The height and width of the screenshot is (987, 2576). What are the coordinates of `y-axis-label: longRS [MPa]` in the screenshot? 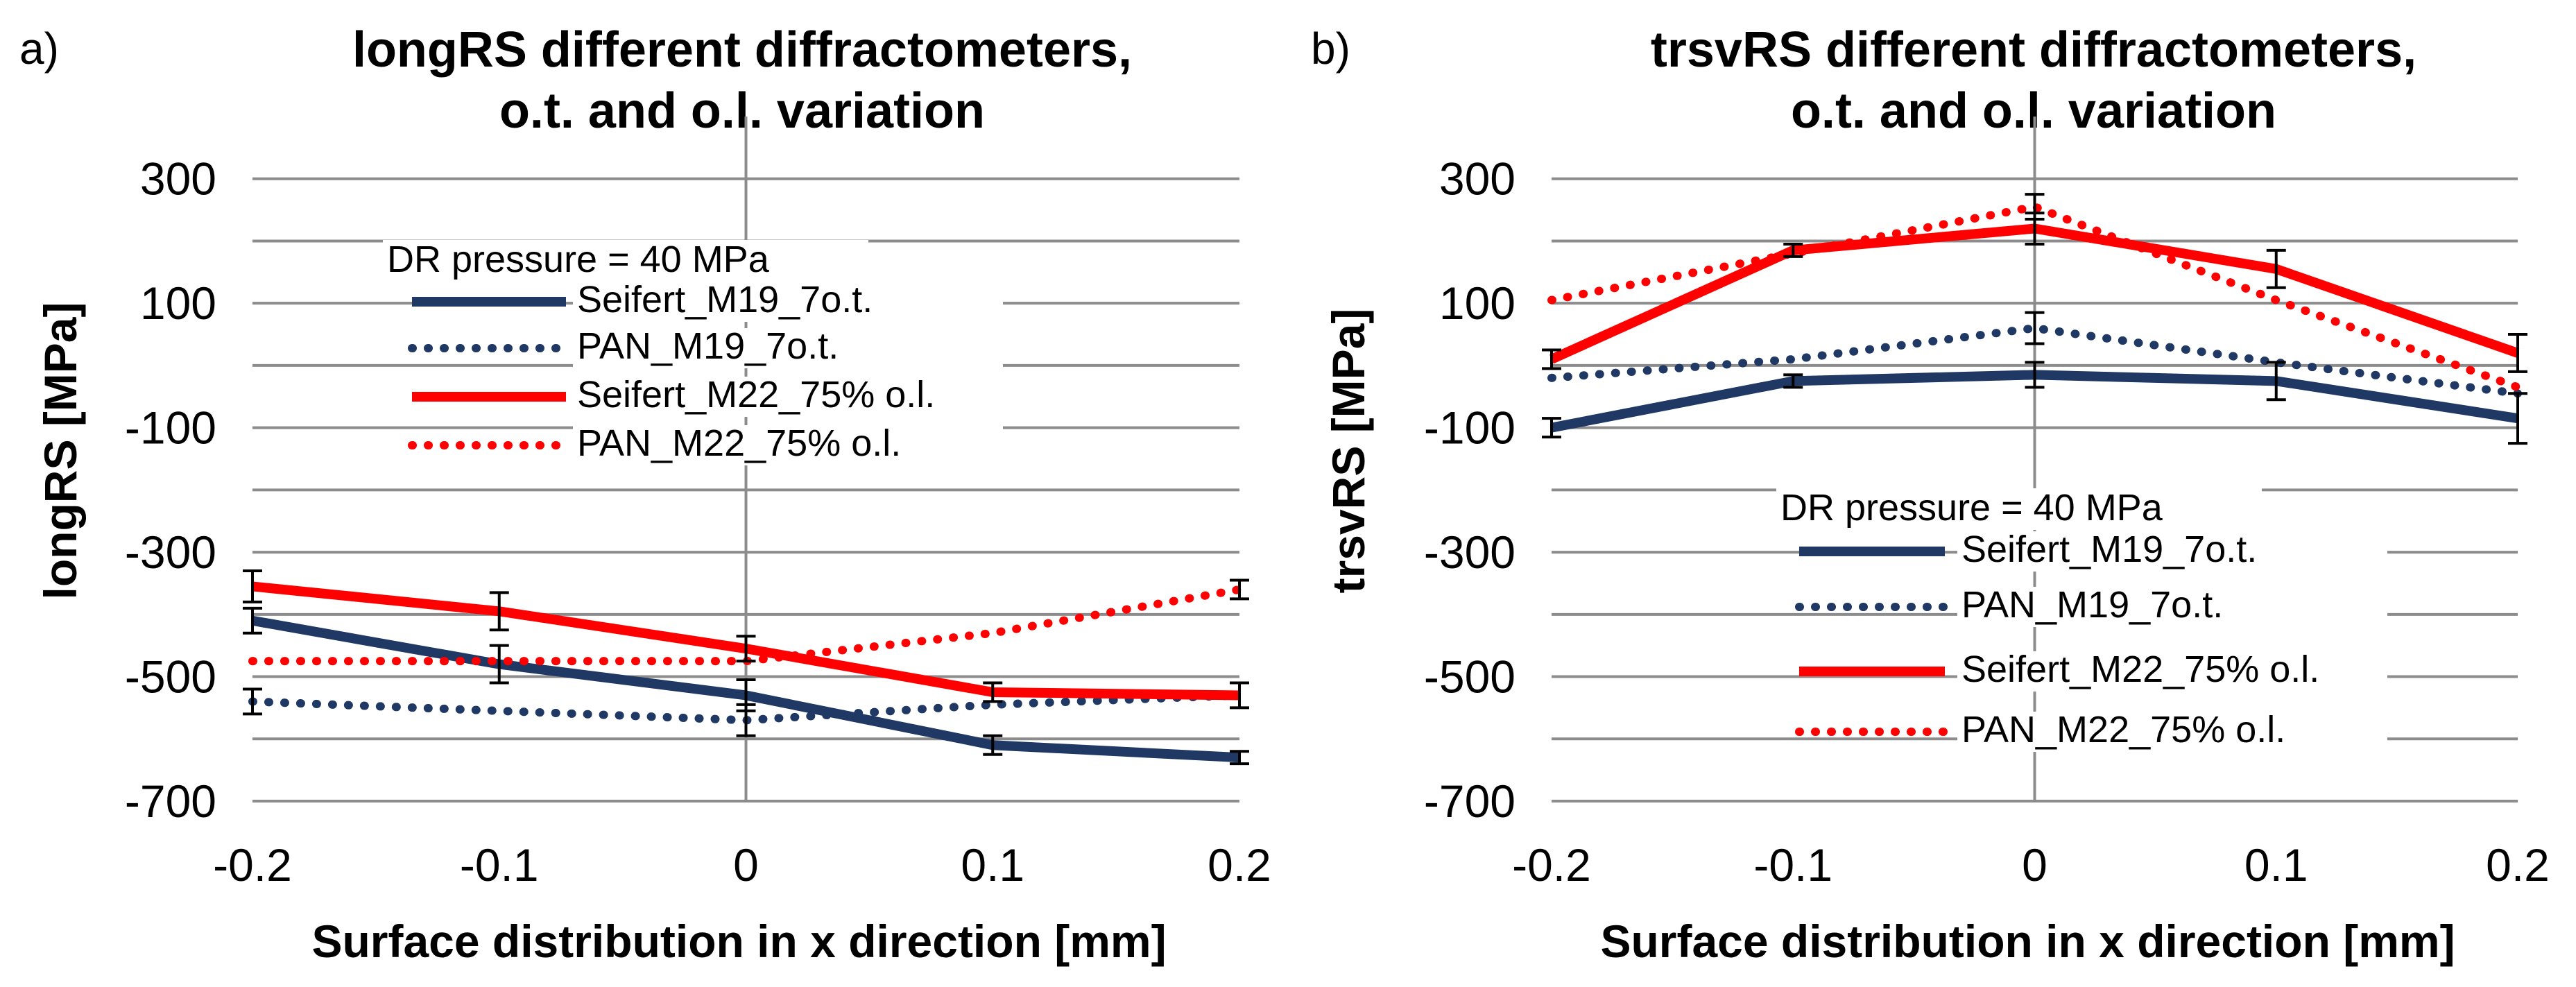 It's located at (60, 451).